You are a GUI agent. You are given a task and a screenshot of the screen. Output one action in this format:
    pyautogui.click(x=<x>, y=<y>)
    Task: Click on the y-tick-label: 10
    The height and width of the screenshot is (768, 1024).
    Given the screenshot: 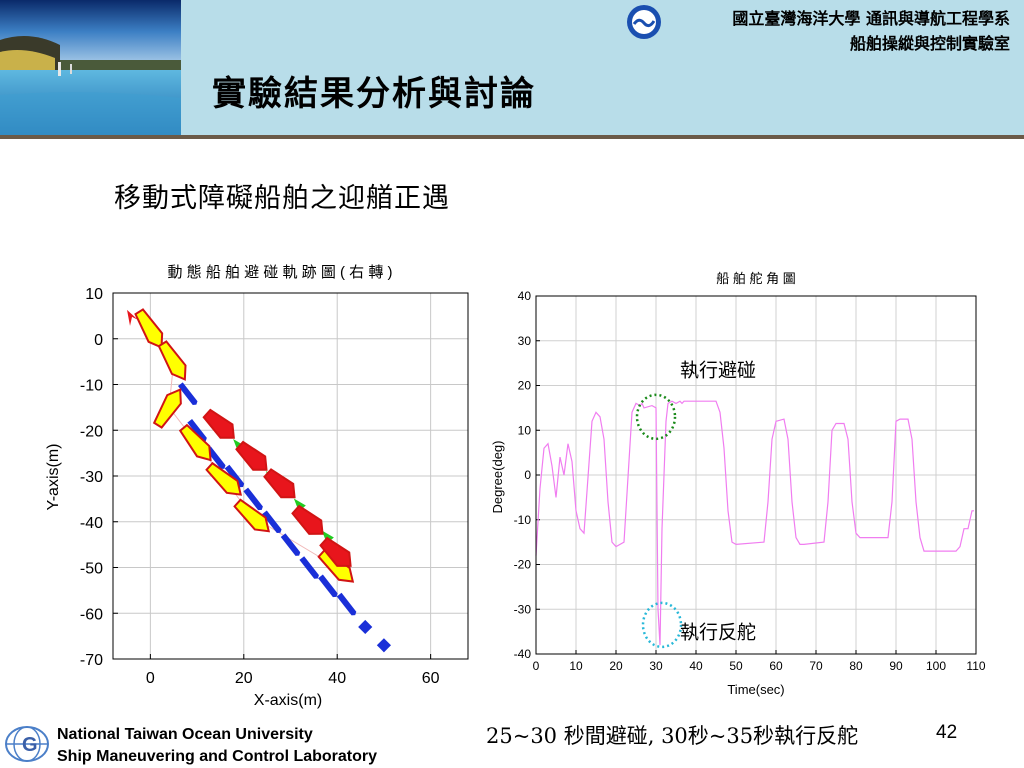 What is the action you would take?
    pyautogui.click(x=525, y=430)
    